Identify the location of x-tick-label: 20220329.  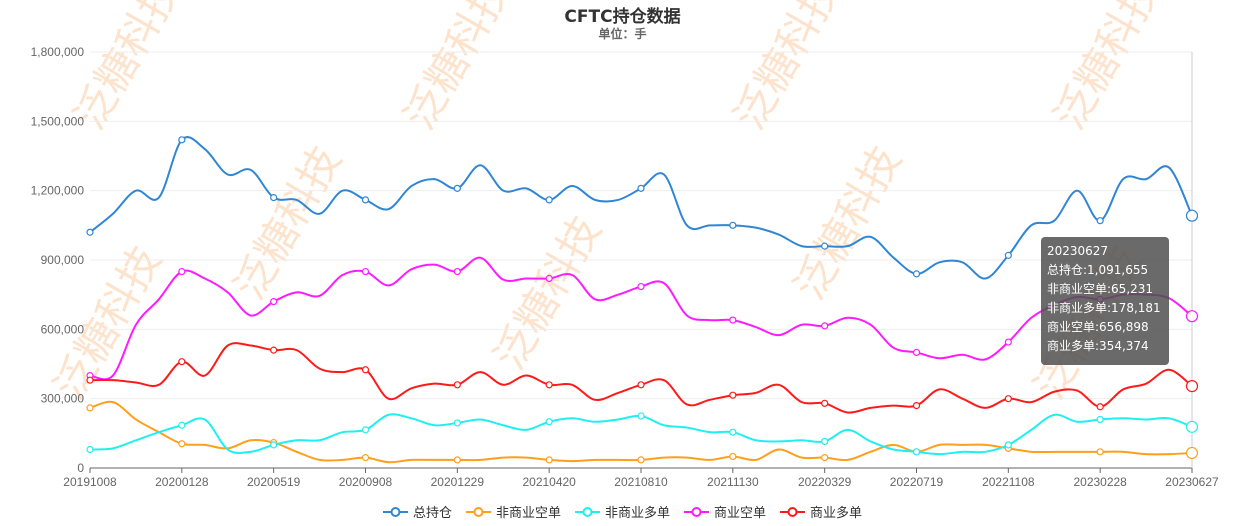
(825, 482).